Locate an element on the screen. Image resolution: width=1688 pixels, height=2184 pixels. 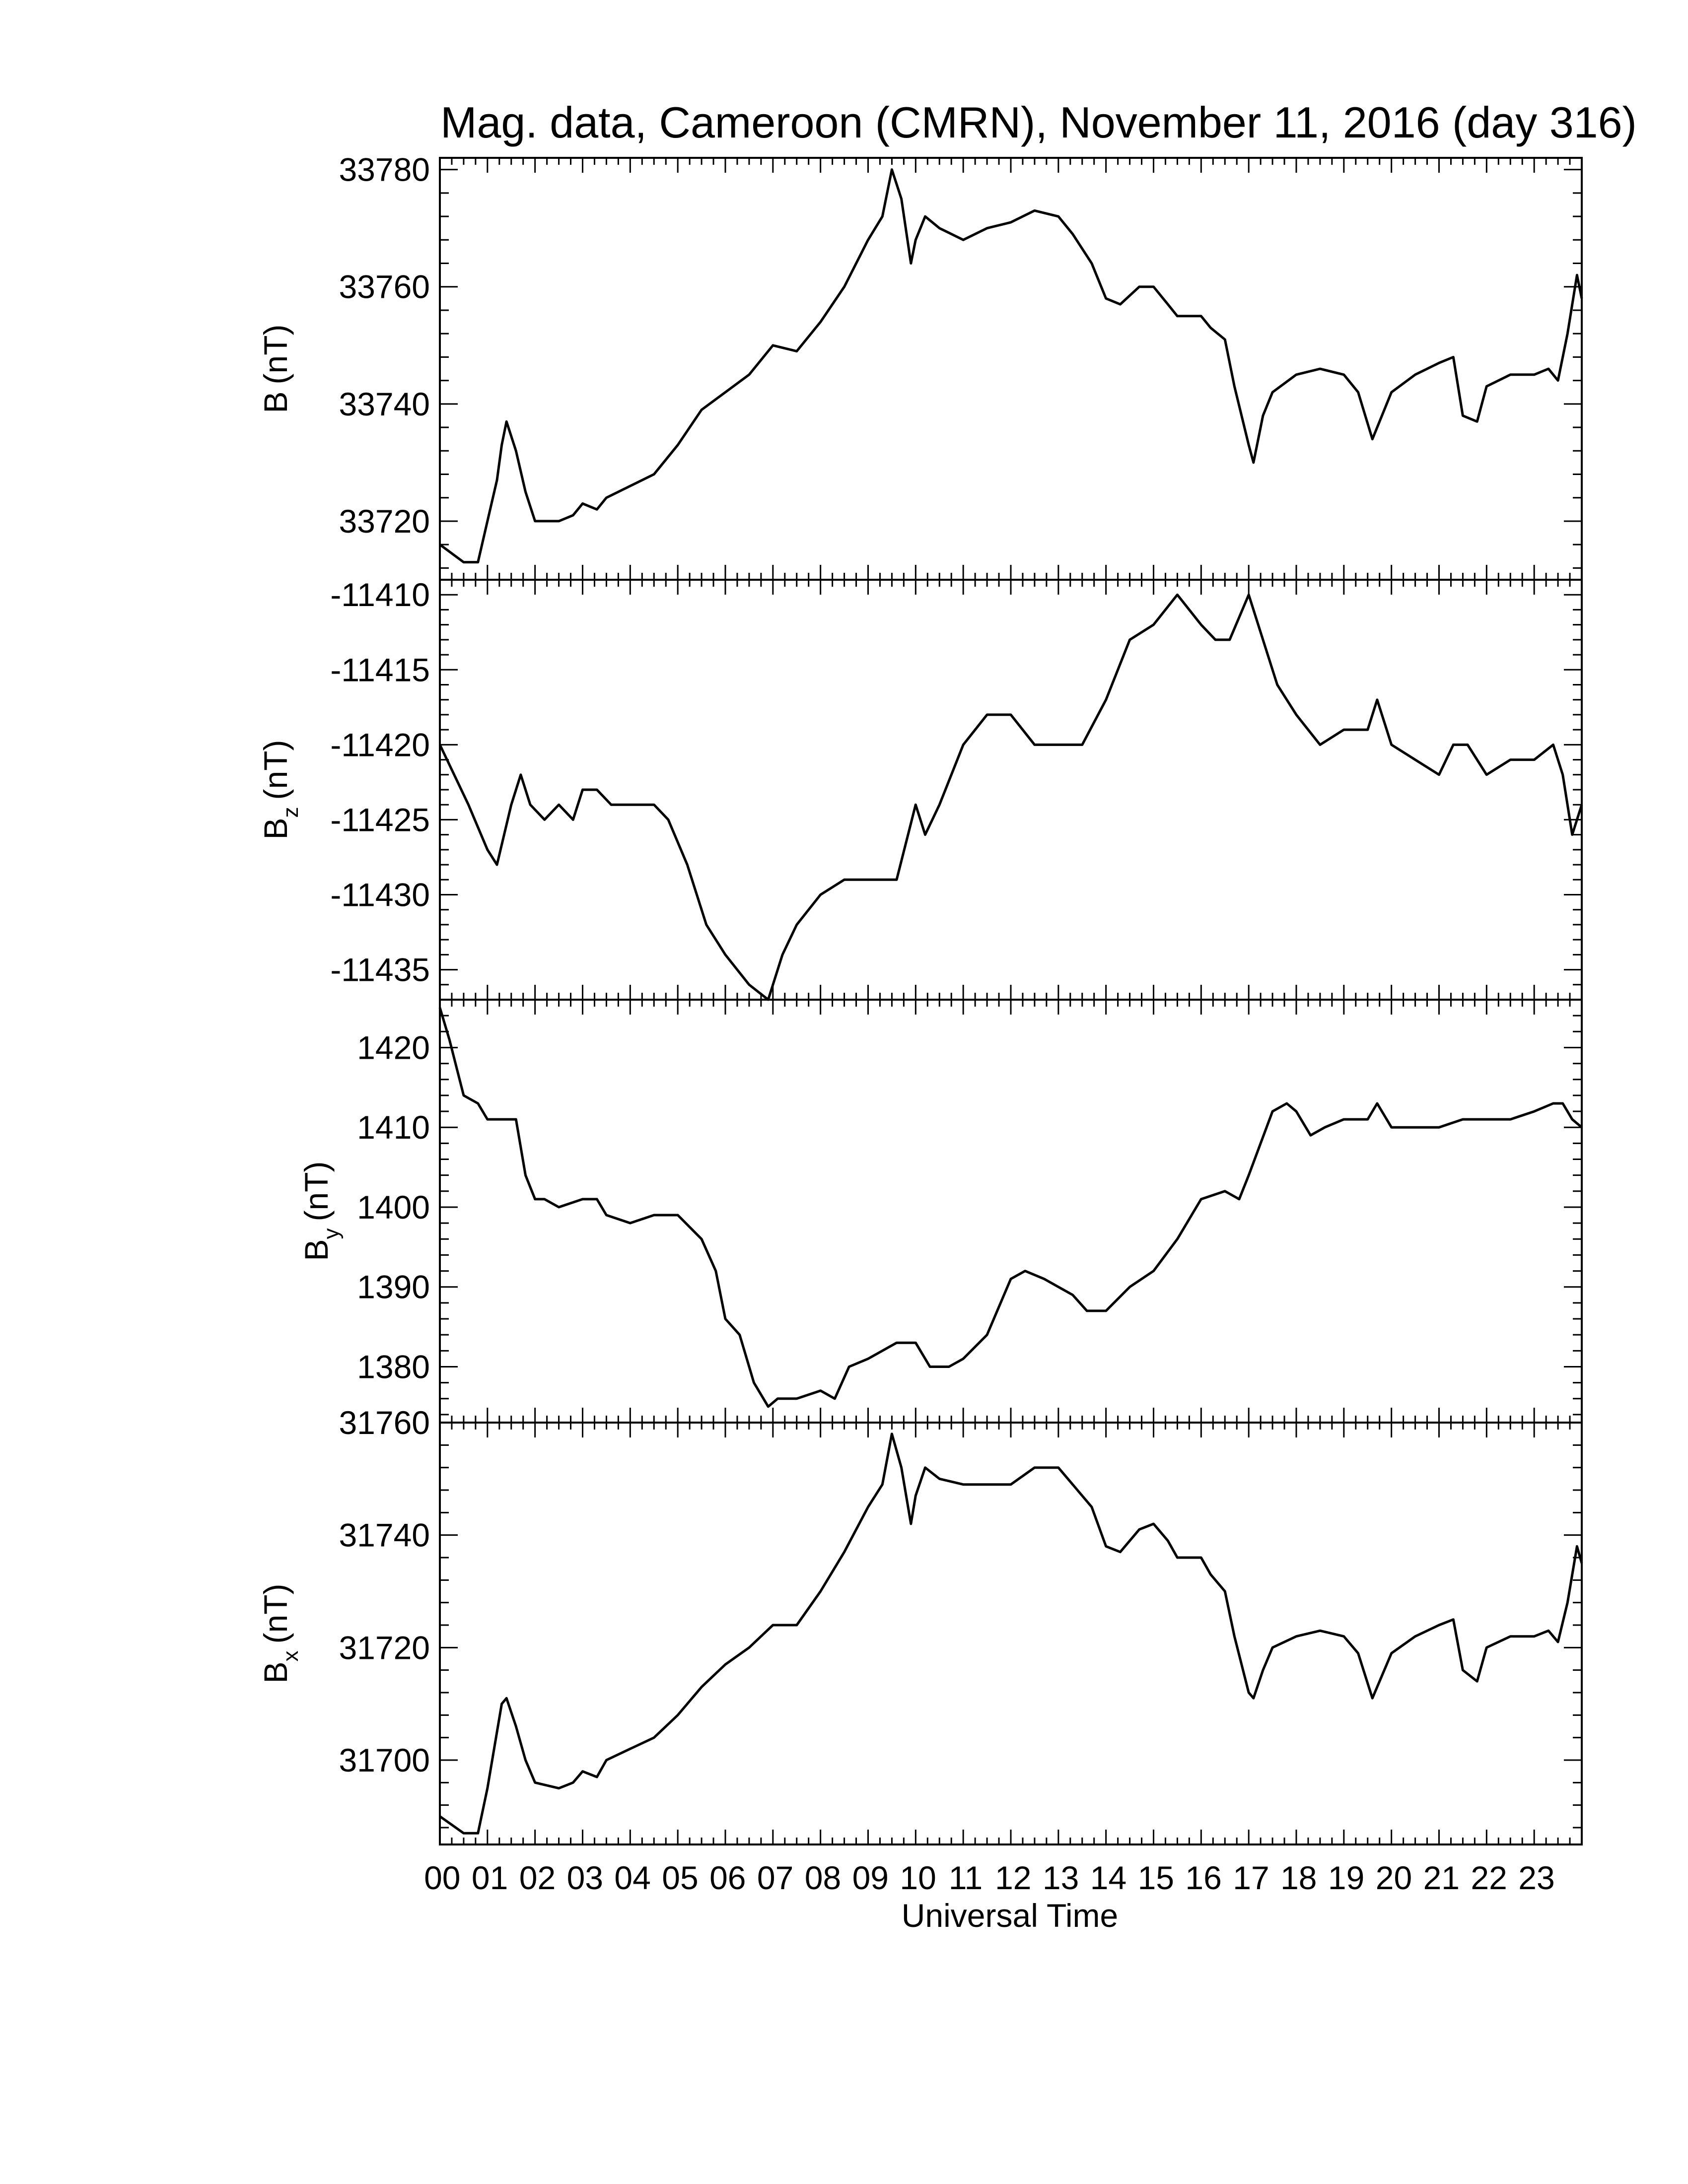
y-tick-label: 1390 is located at coordinates (393, 1287).